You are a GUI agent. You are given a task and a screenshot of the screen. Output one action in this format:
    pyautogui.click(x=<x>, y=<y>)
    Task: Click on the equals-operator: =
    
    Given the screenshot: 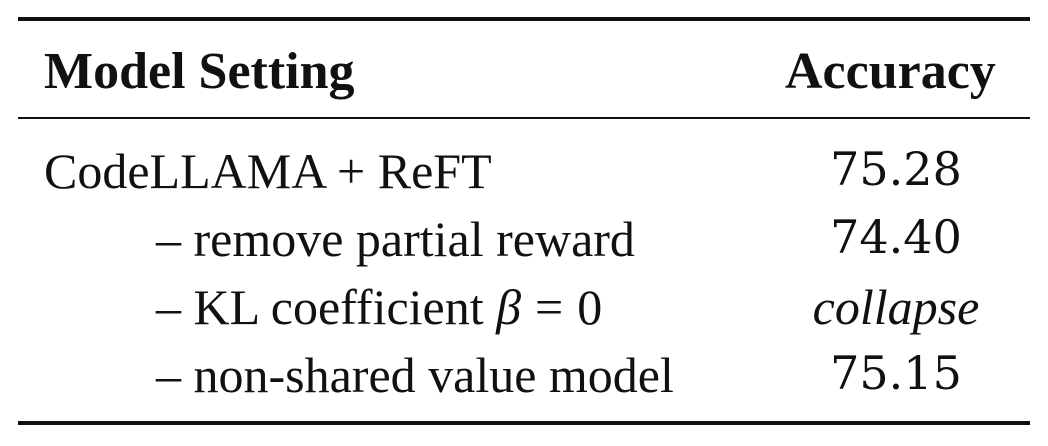 What is the action you would take?
    pyautogui.click(x=549, y=307)
    